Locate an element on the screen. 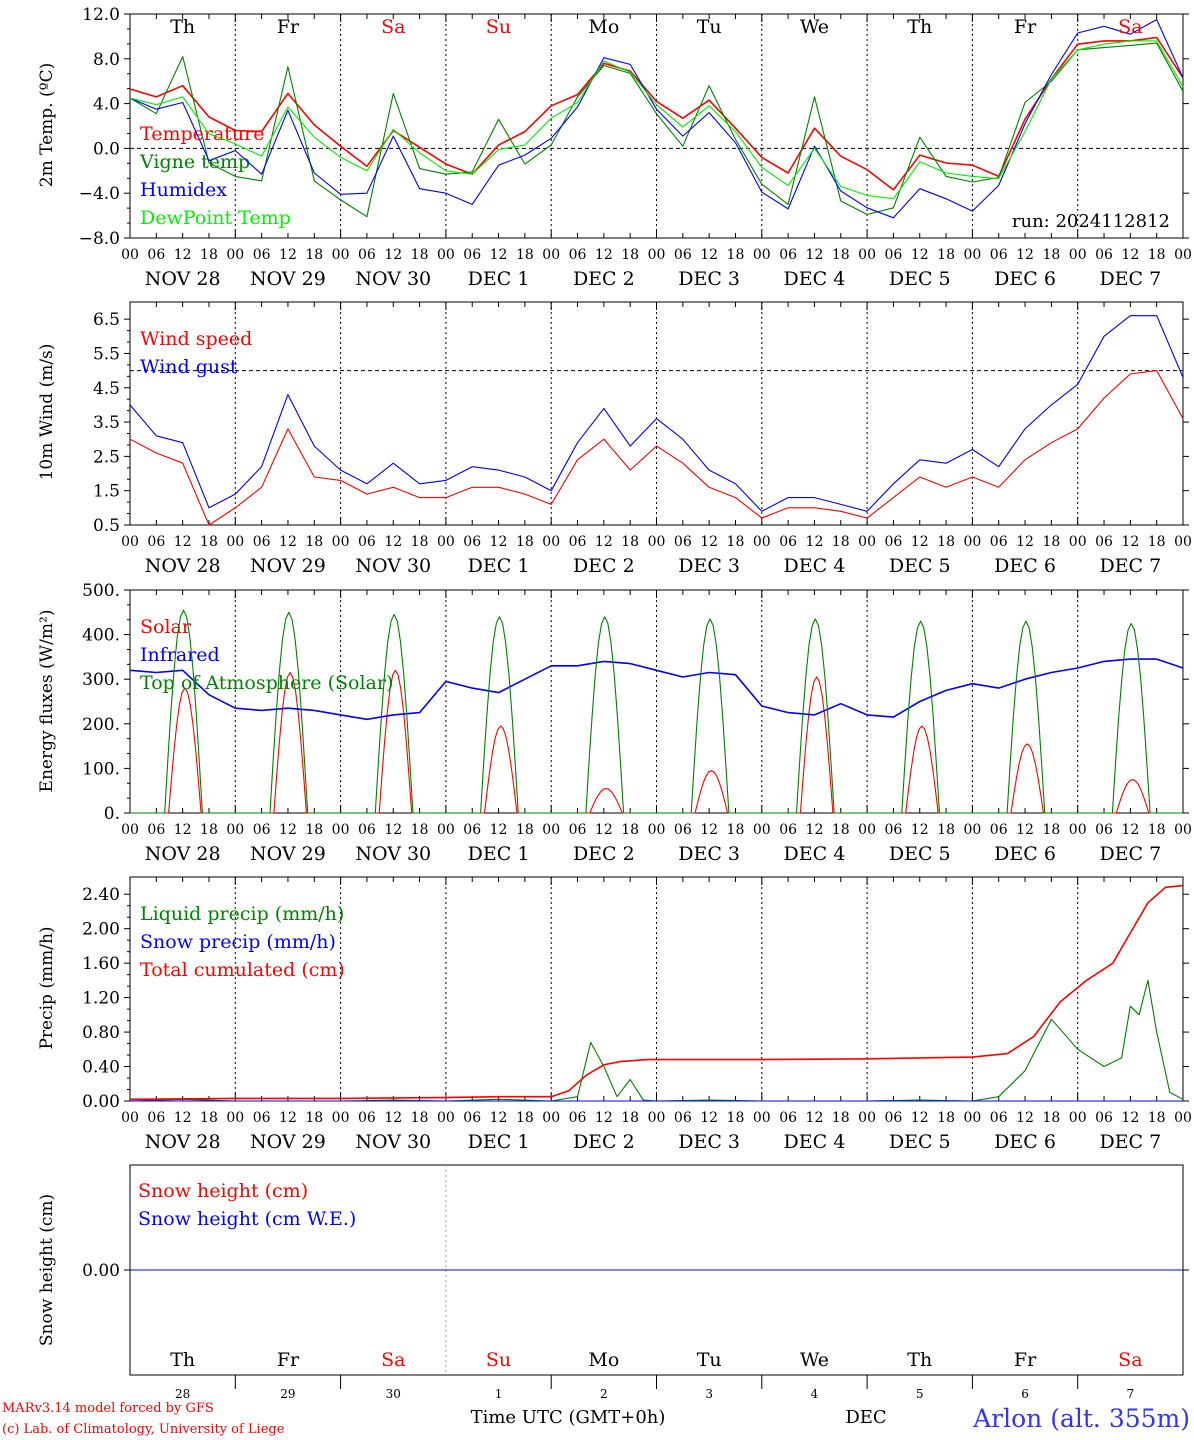 The width and height of the screenshot is (1194, 1440). day-number: 6 is located at coordinates (1025, 1394).